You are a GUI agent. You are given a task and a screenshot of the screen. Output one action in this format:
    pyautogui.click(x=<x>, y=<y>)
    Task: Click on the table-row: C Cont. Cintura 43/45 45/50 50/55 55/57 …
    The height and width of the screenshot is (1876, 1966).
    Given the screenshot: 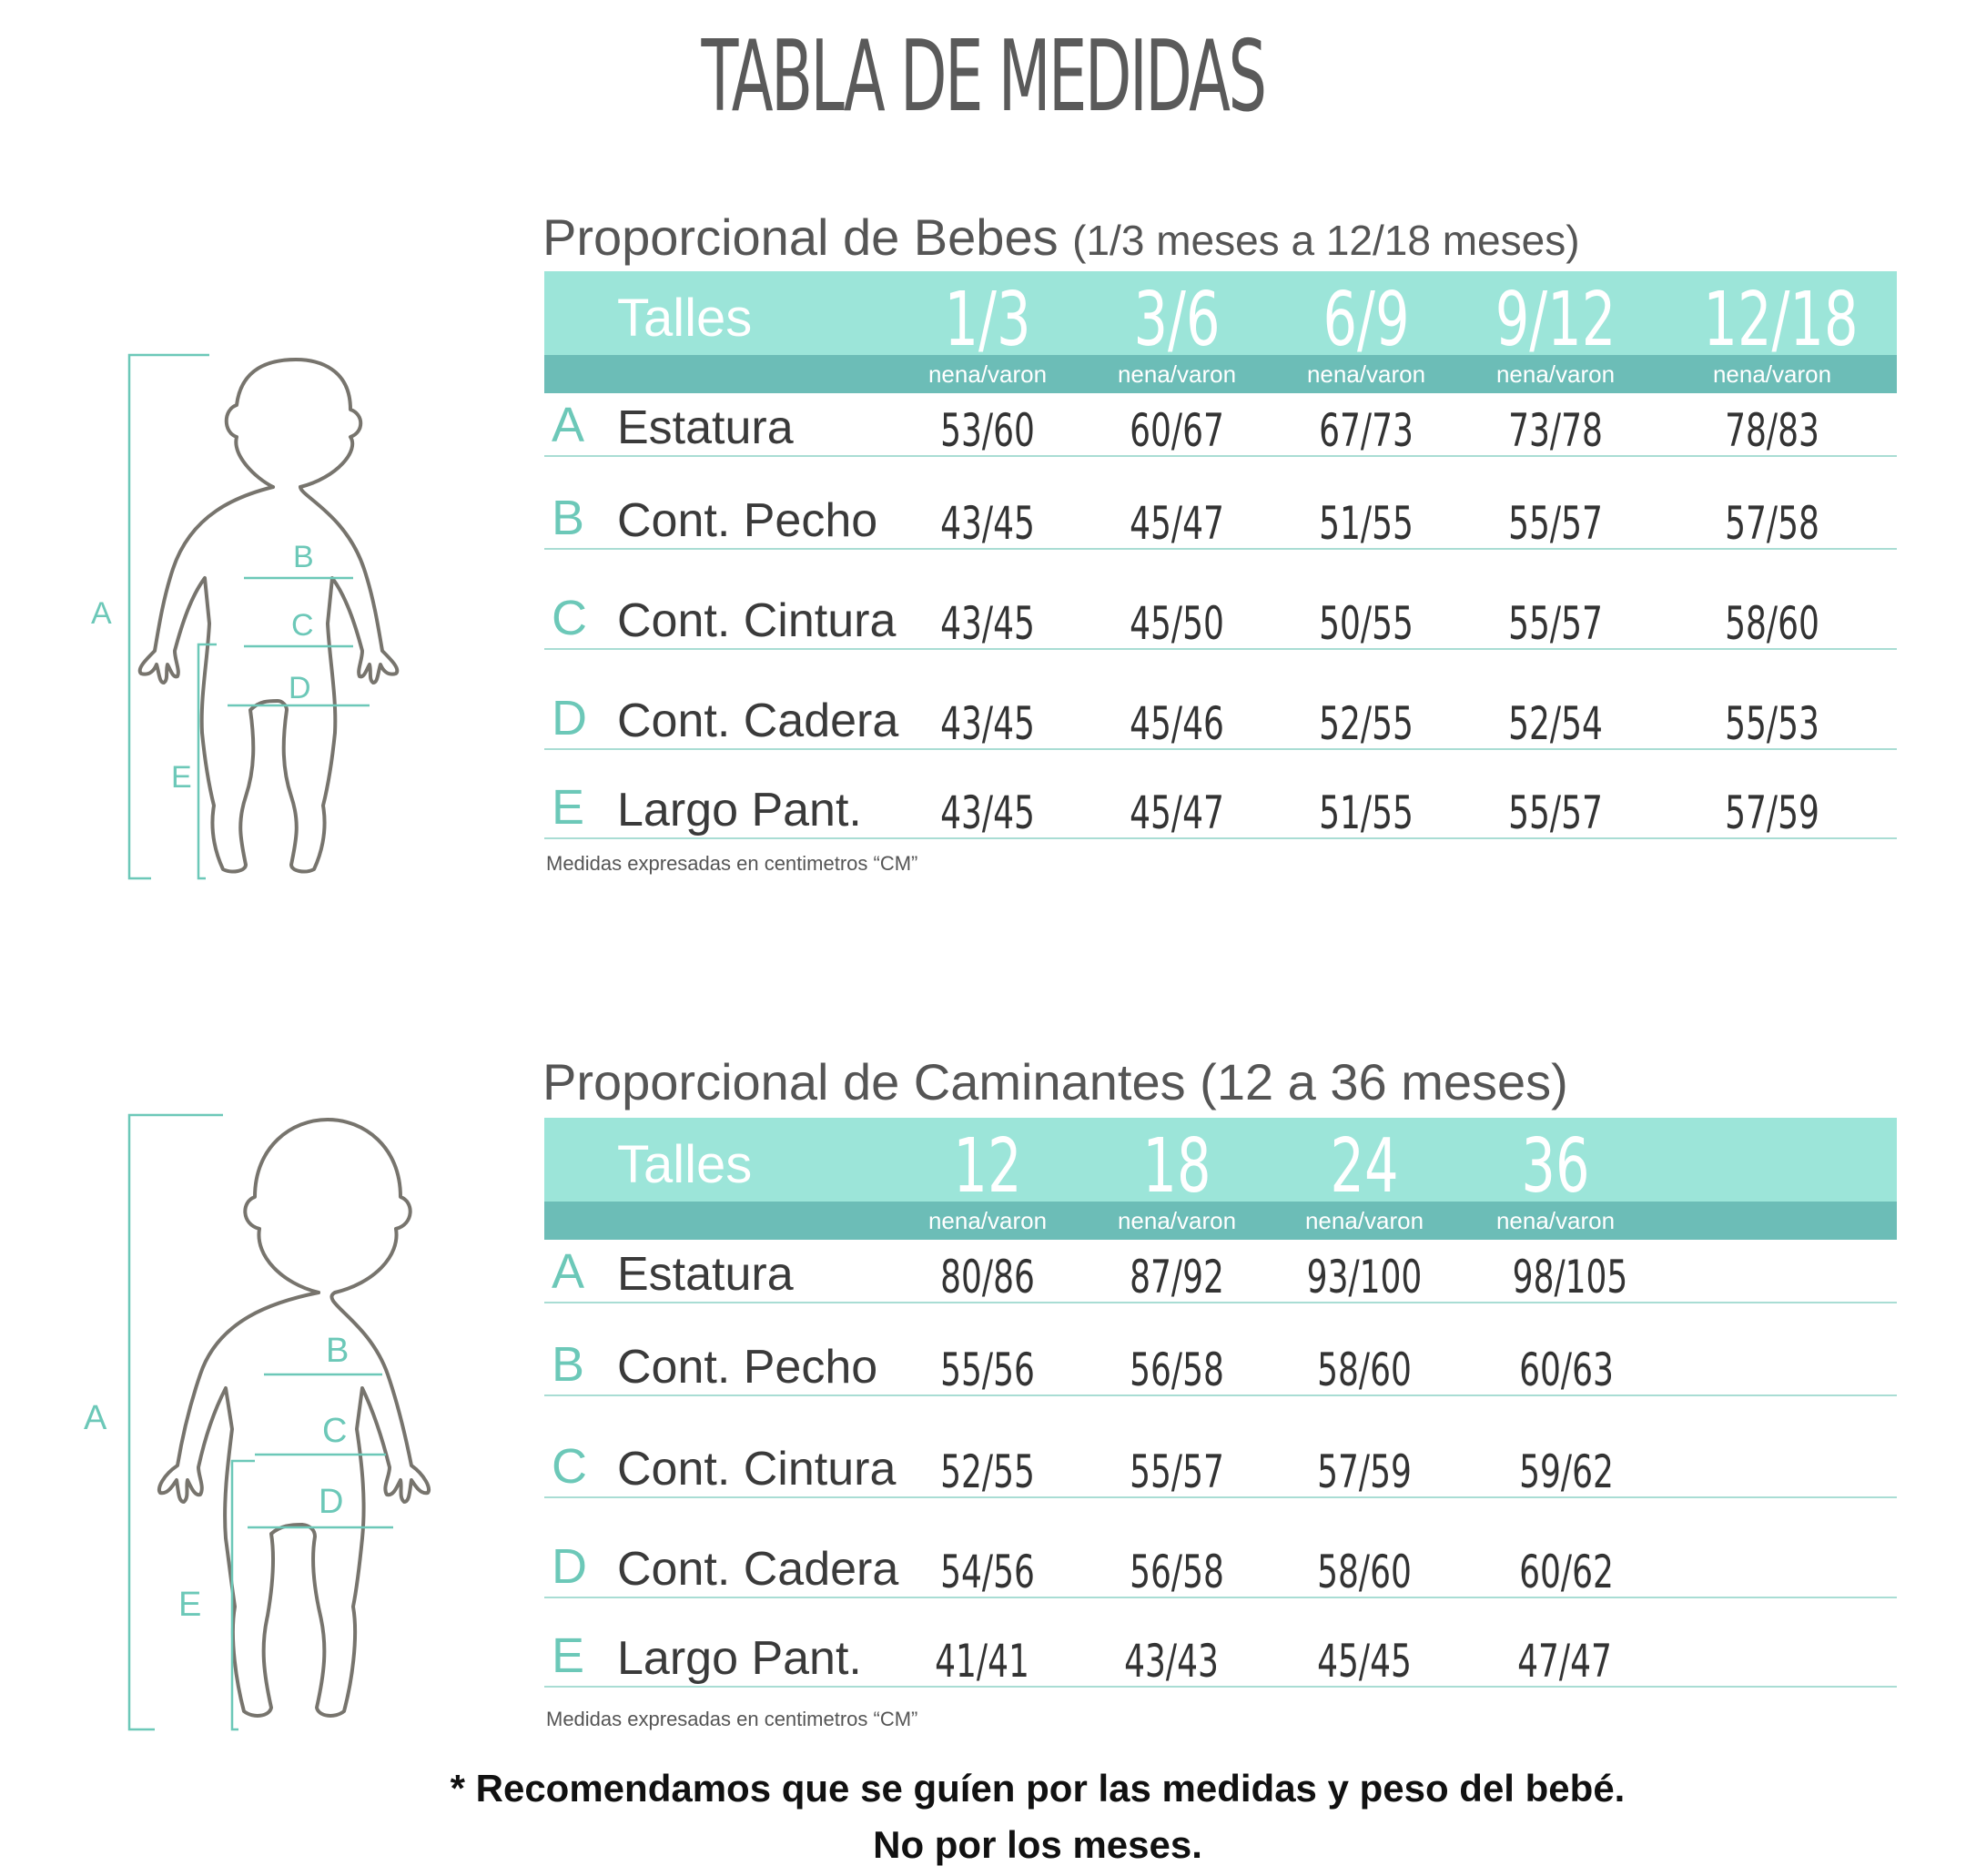 What is the action you would take?
    pyautogui.click(x=1220, y=605)
    